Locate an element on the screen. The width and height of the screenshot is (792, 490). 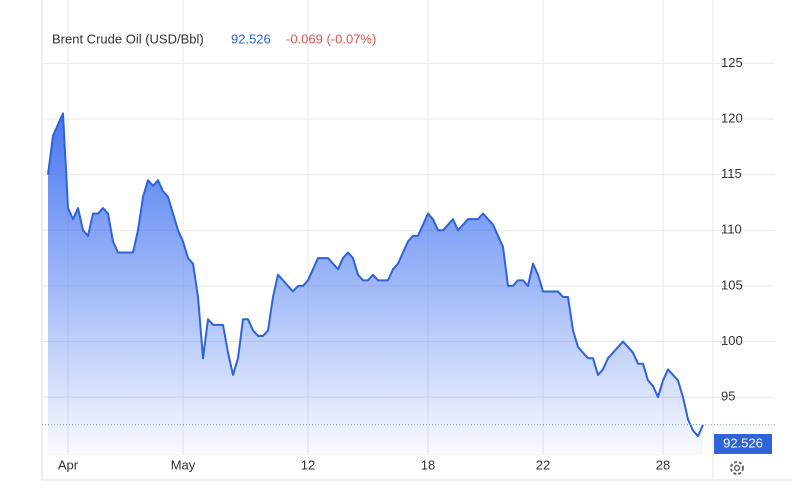
last-price: 92.526 is located at coordinates (251, 38).